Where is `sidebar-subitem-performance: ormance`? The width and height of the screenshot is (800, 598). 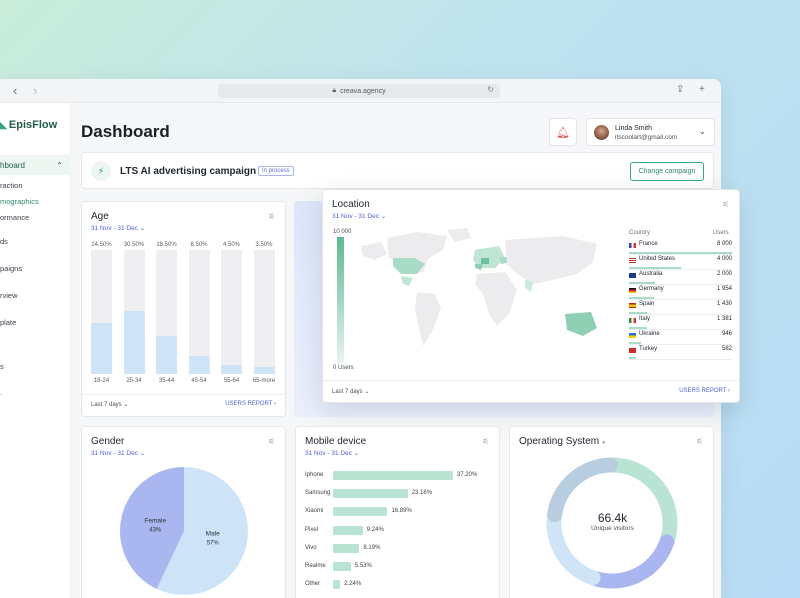
sidebar-subitem-performance: ormance is located at coordinates (15, 217).